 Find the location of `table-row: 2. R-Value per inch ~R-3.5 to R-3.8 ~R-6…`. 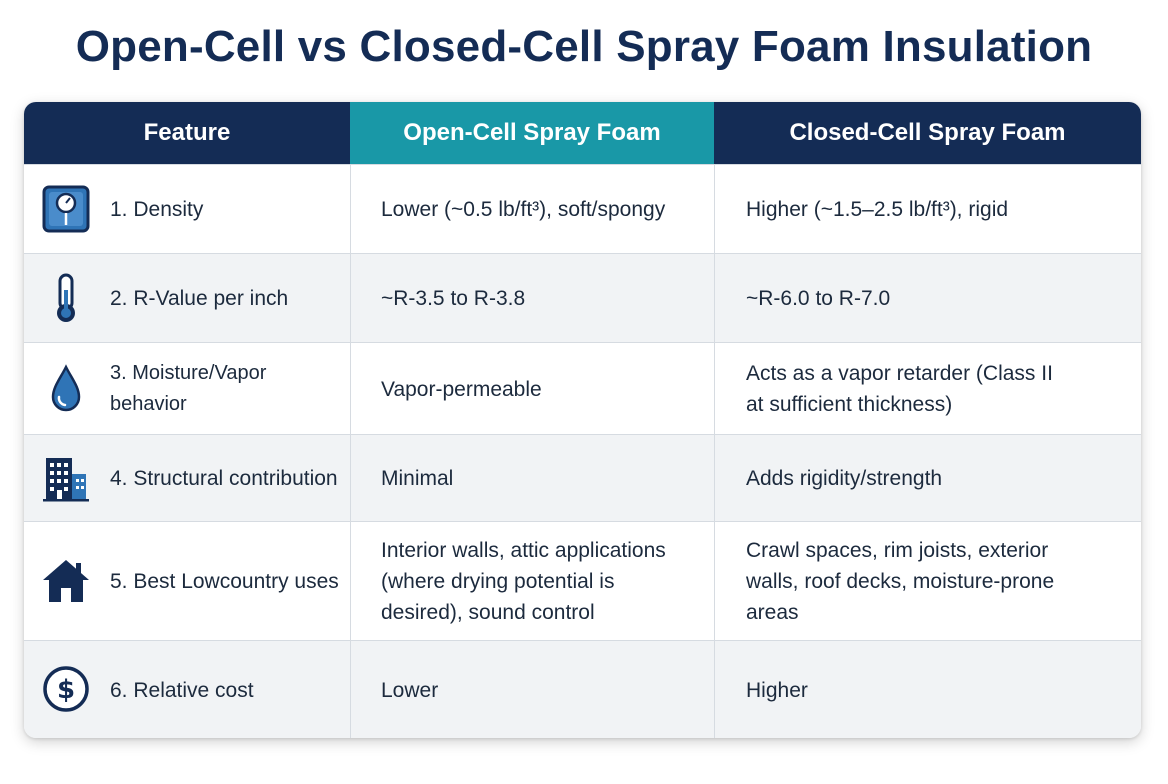

table-row: 2. R-Value per inch ~R-3.5 to R-3.8 ~R-6… is located at coordinates (582, 298).